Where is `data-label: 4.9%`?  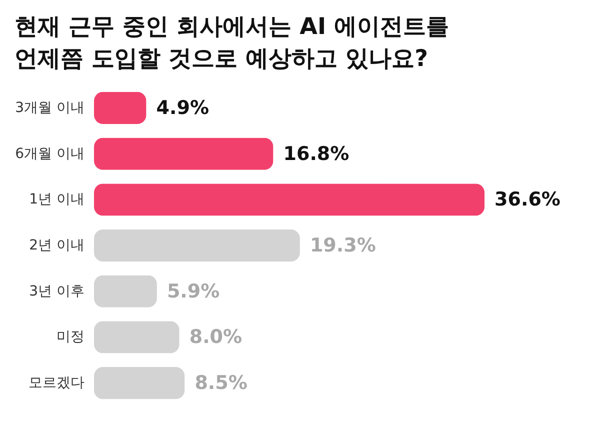
data-label: 4.9% is located at coordinates (182, 107).